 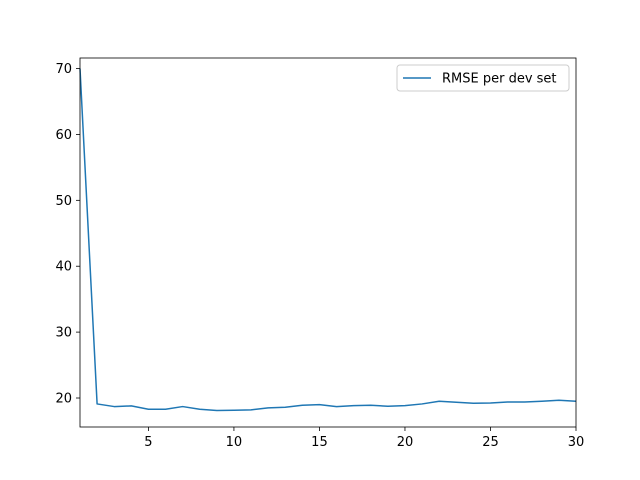 What do you see at coordinates (63, 267) in the screenshot?
I see `y-tick-label: 40` at bounding box center [63, 267].